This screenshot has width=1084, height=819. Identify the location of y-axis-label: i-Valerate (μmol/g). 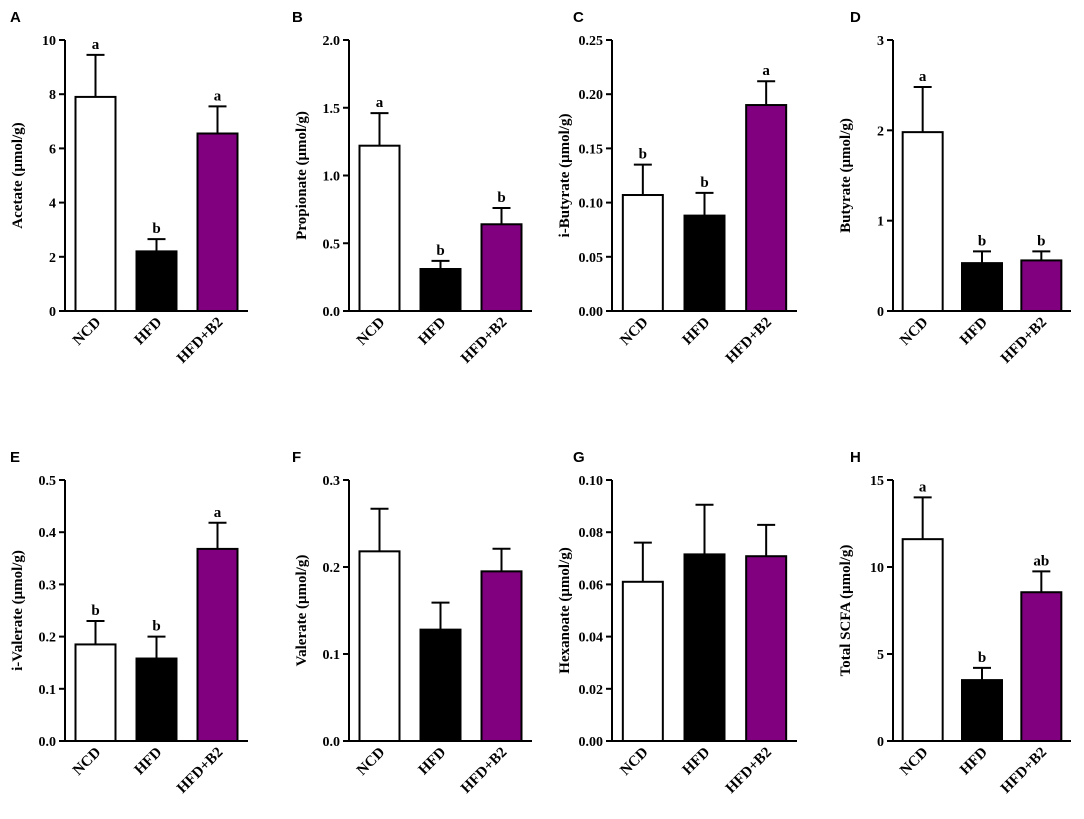
(18, 610).